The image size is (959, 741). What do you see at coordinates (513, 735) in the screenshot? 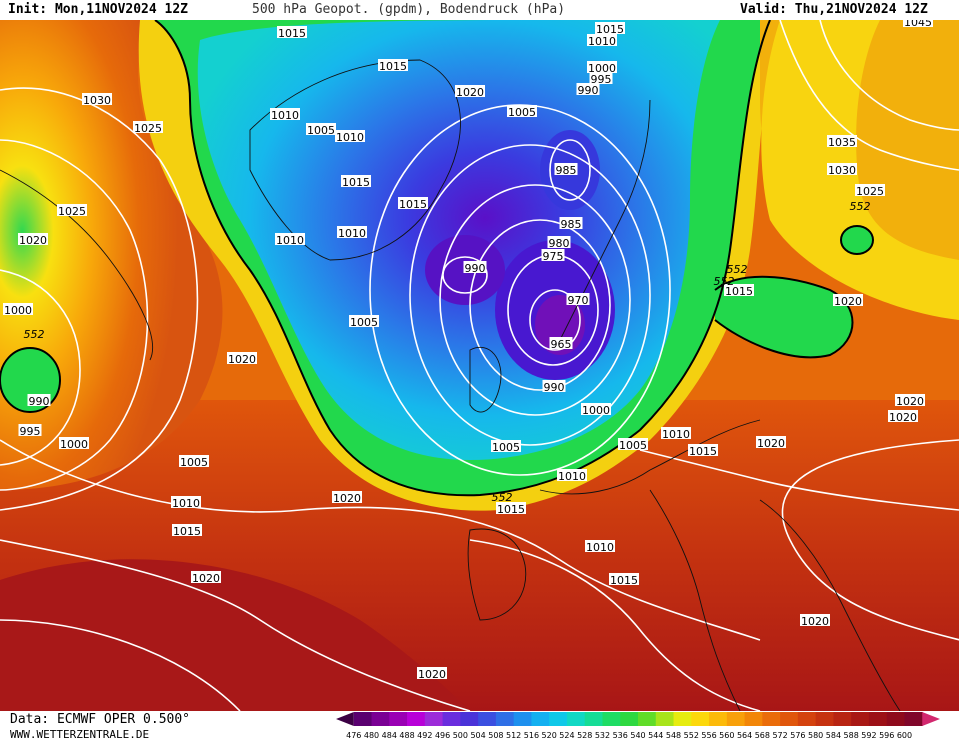
I see `legend-label: 512` at bounding box center [513, 735].